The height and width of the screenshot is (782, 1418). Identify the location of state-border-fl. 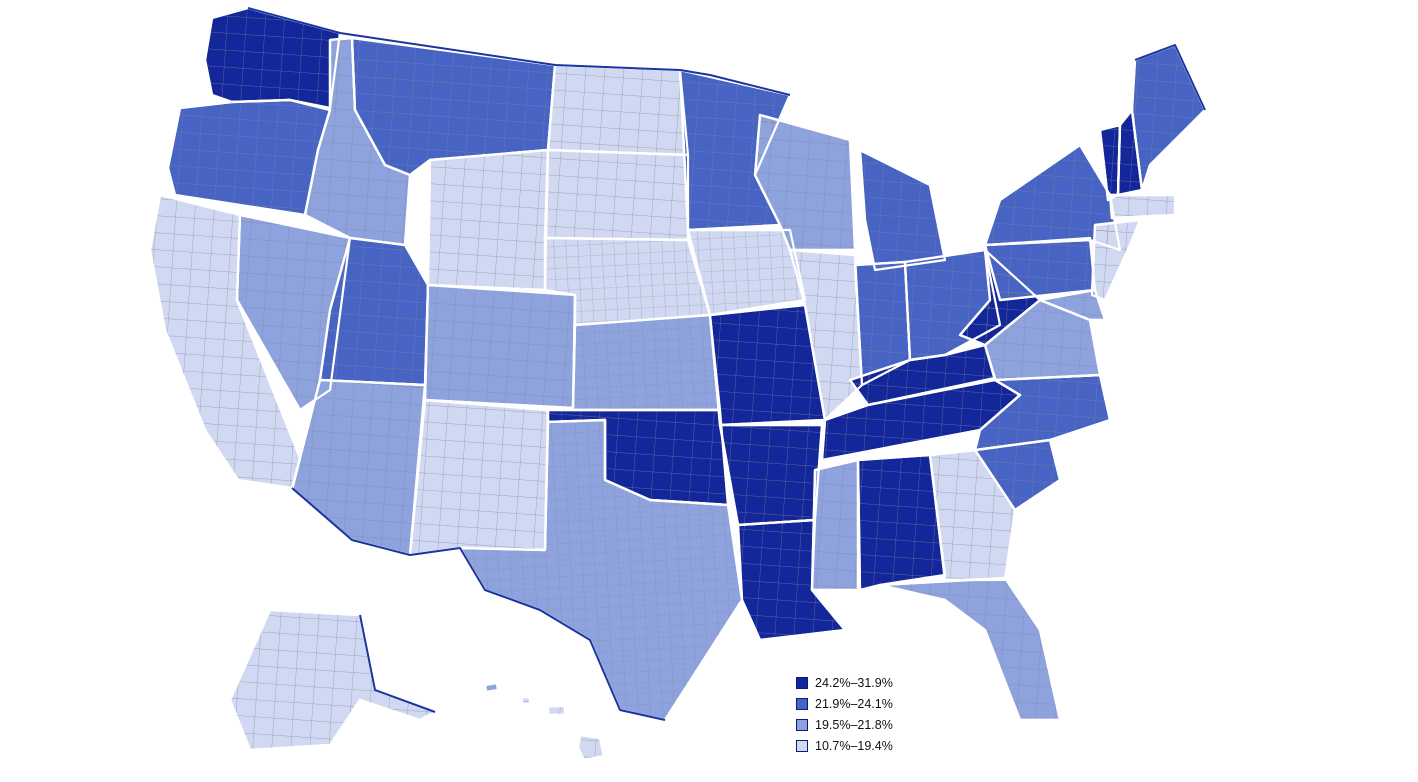
(970, 649).